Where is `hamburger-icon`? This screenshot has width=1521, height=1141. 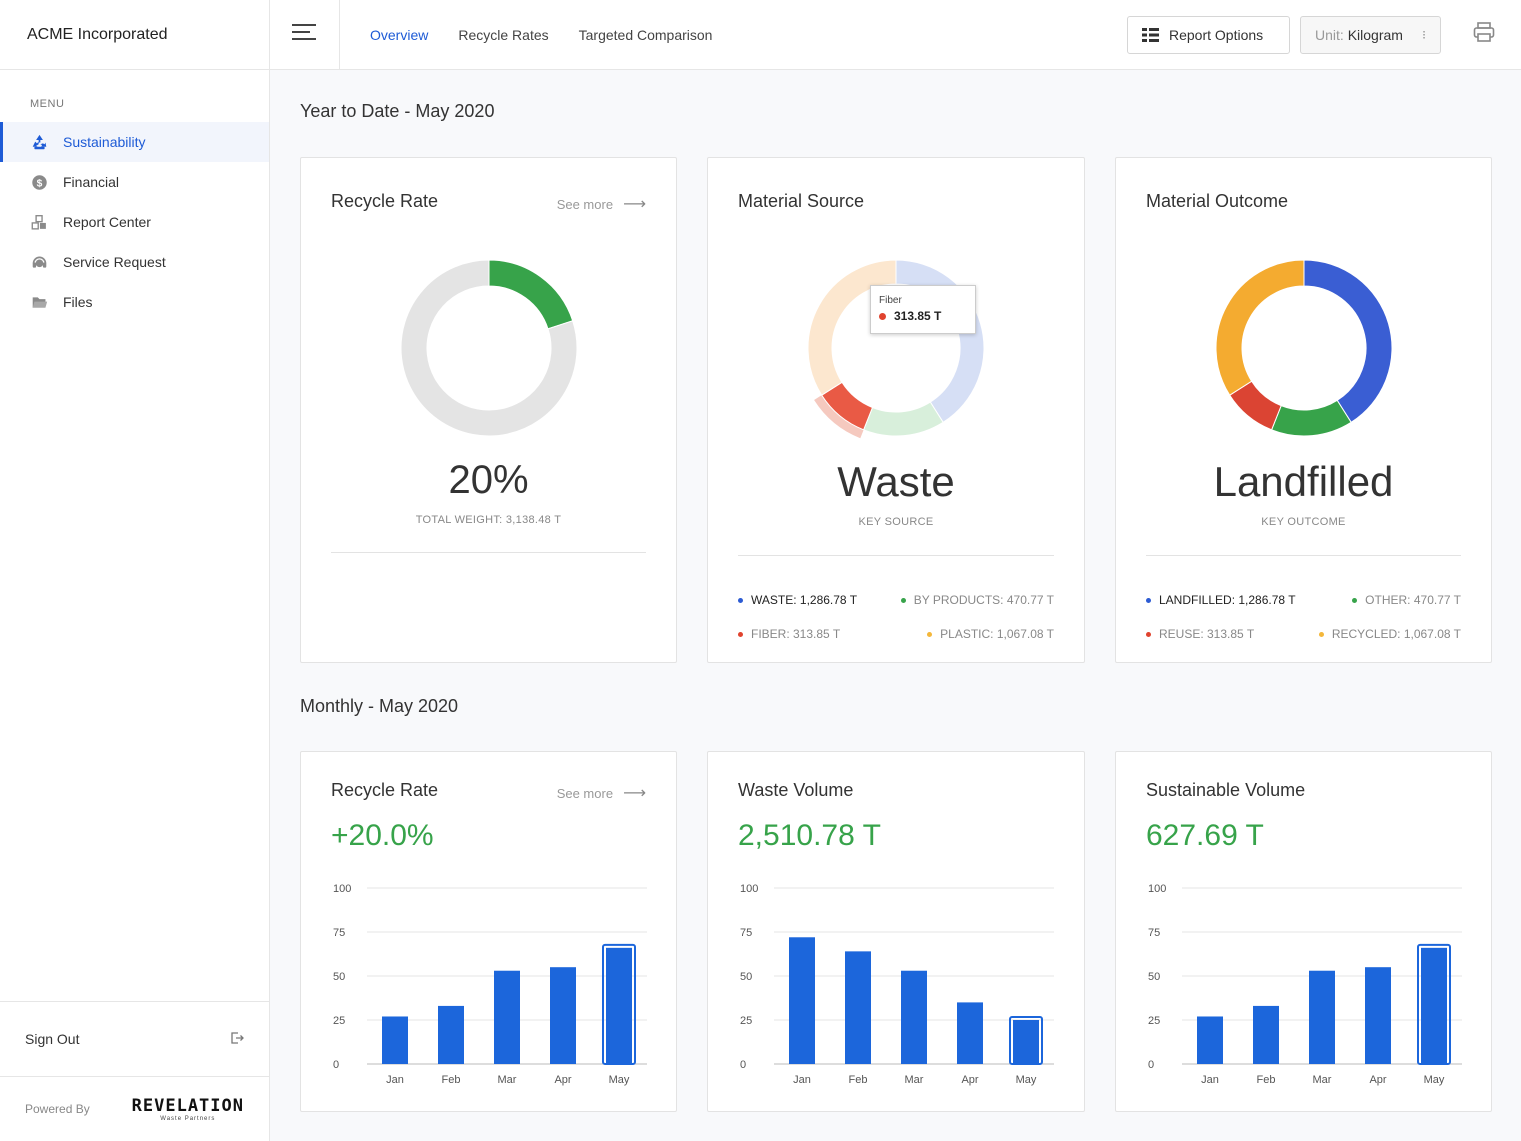
hamburger-icon is located at coordinates (304, 34).